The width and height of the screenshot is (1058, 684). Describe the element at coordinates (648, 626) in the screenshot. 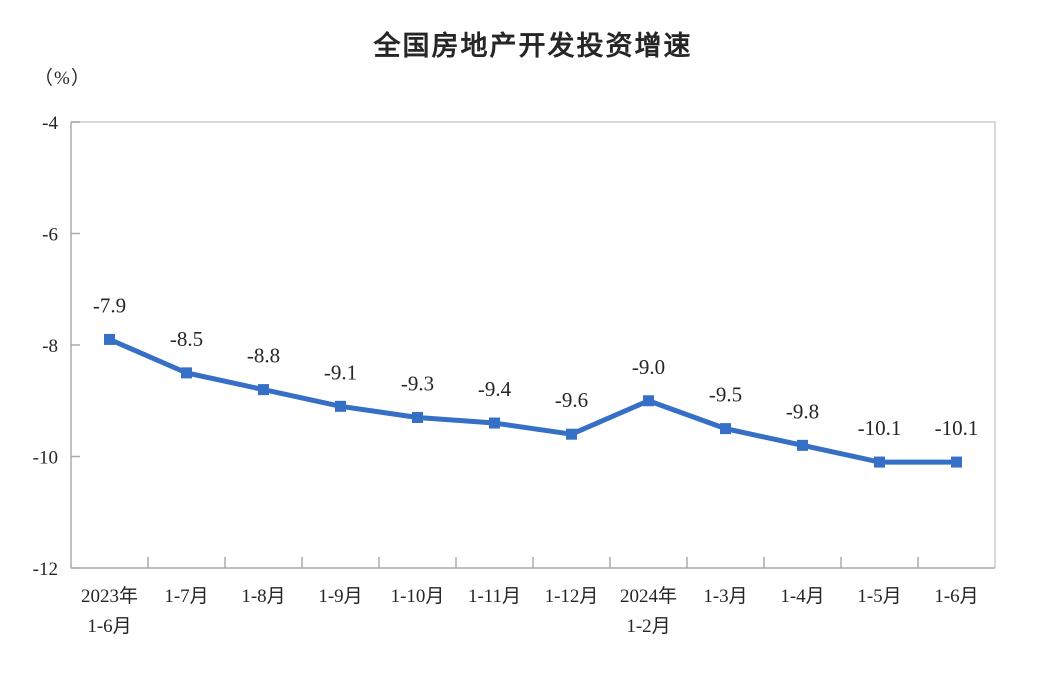

I see `x-axis-category-label: 1-2月` at that location.